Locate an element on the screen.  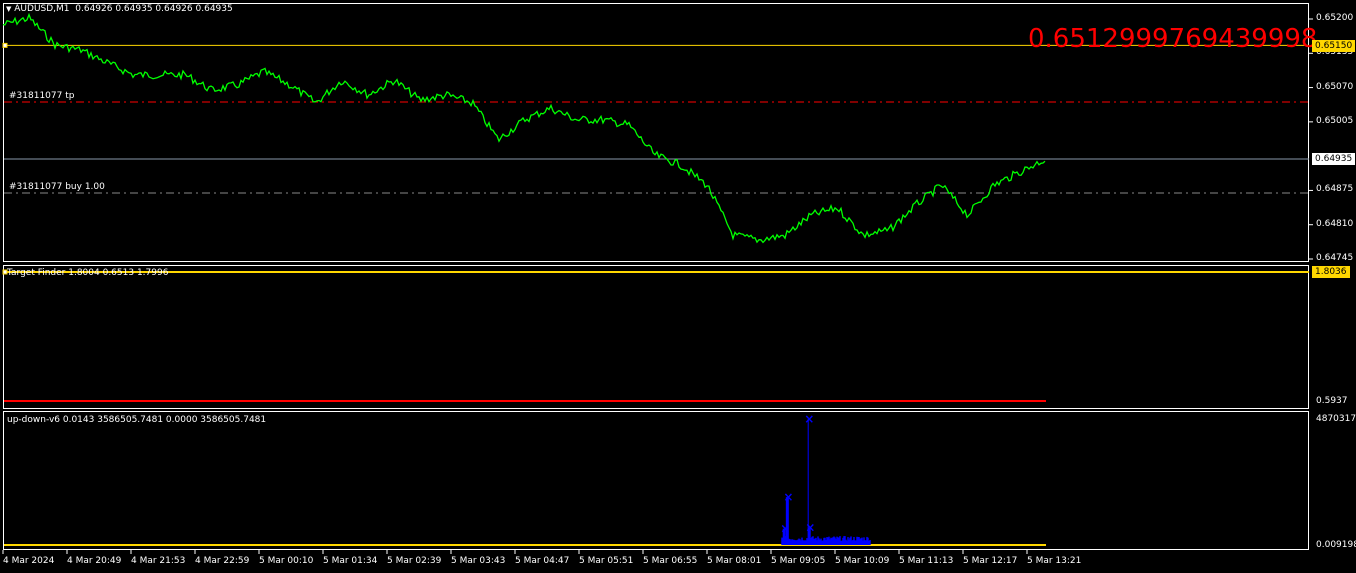
ohlc-values: 0.64926 0.64935 0.64926 0.64935 is located at coordinates (154, 9).